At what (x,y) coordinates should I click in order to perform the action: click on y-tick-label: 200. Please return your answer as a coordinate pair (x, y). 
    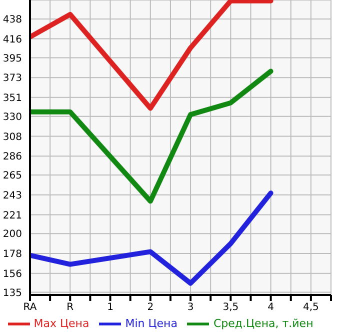
    Looking at the image, I should click on (12, 234).